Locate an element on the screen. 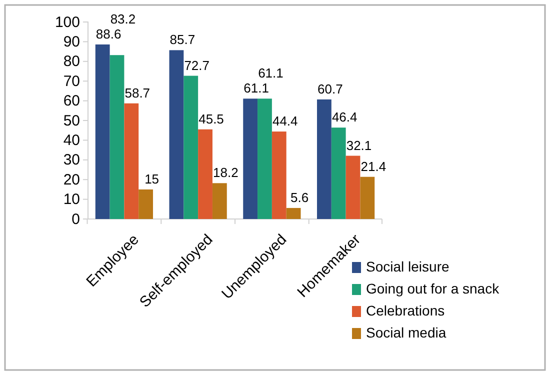 The height and width of the screenshot is (377, 550). legend-label: Social leisure is located at coordinates (408, 266).